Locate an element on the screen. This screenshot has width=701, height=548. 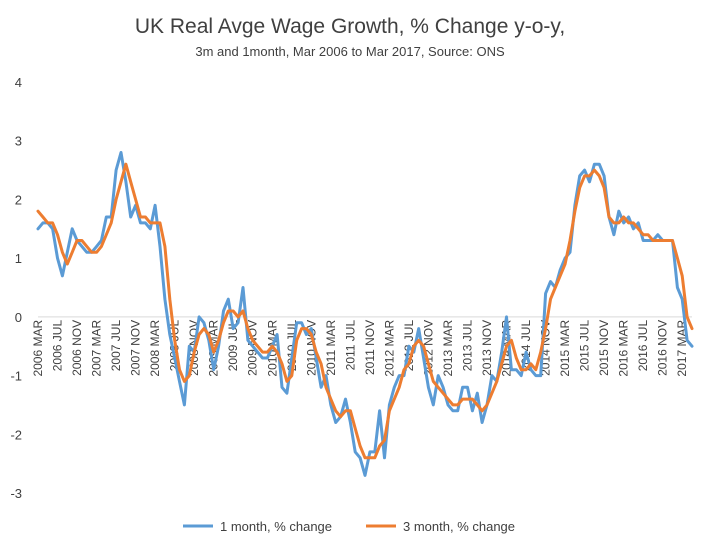
x-tick-label: 2007 NOV is located at coordinates (136, 348).